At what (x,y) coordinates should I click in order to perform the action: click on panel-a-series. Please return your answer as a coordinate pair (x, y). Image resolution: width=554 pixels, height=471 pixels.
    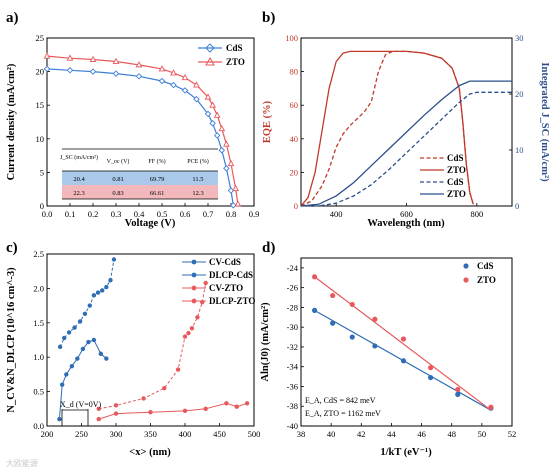
    Looking at the image, I should click on (142, 130).